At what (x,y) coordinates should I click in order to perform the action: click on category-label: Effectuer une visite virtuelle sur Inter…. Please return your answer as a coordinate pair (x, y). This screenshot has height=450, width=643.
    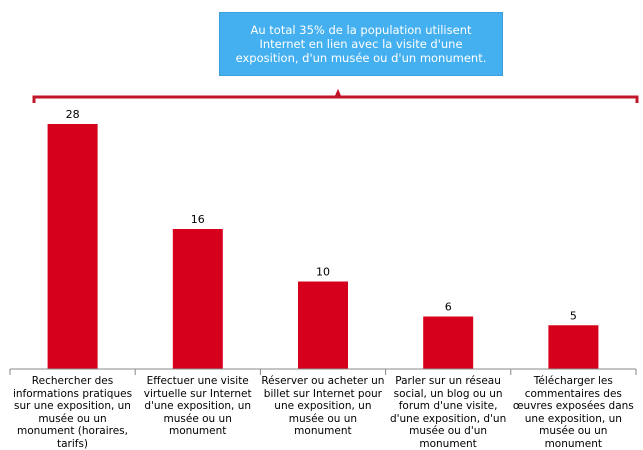
    Looking at the image, I should click on (197, 406).